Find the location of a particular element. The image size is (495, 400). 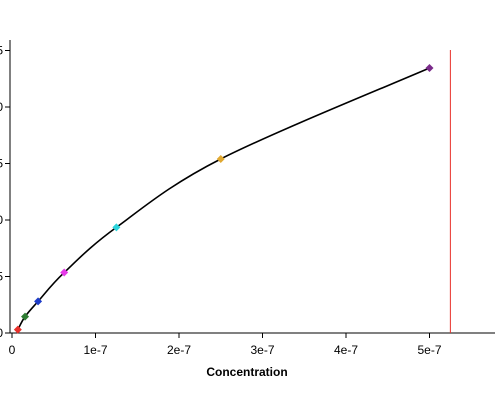

x-tick-label: 2e-7 is located at coordinates (179, 350).